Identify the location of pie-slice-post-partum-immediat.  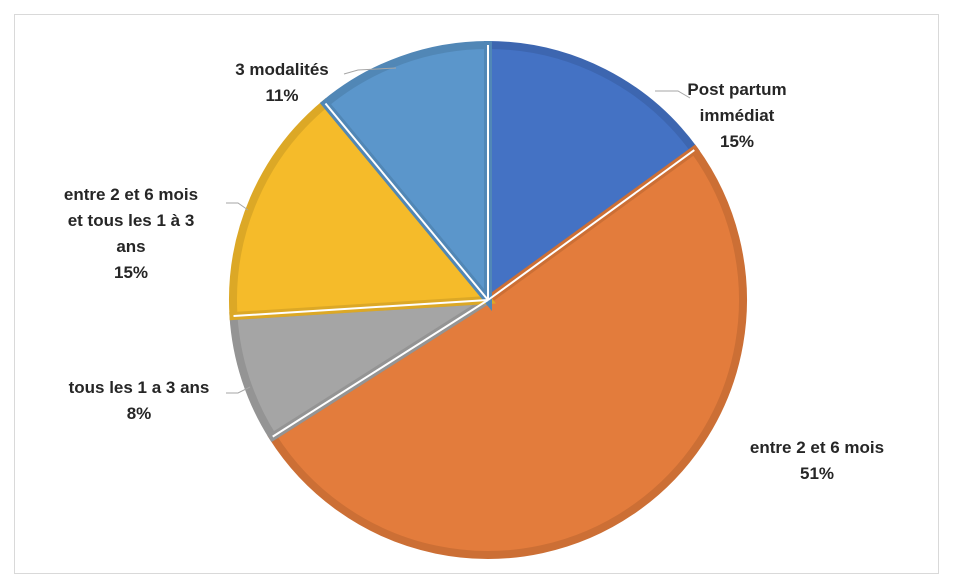
(592, 174).